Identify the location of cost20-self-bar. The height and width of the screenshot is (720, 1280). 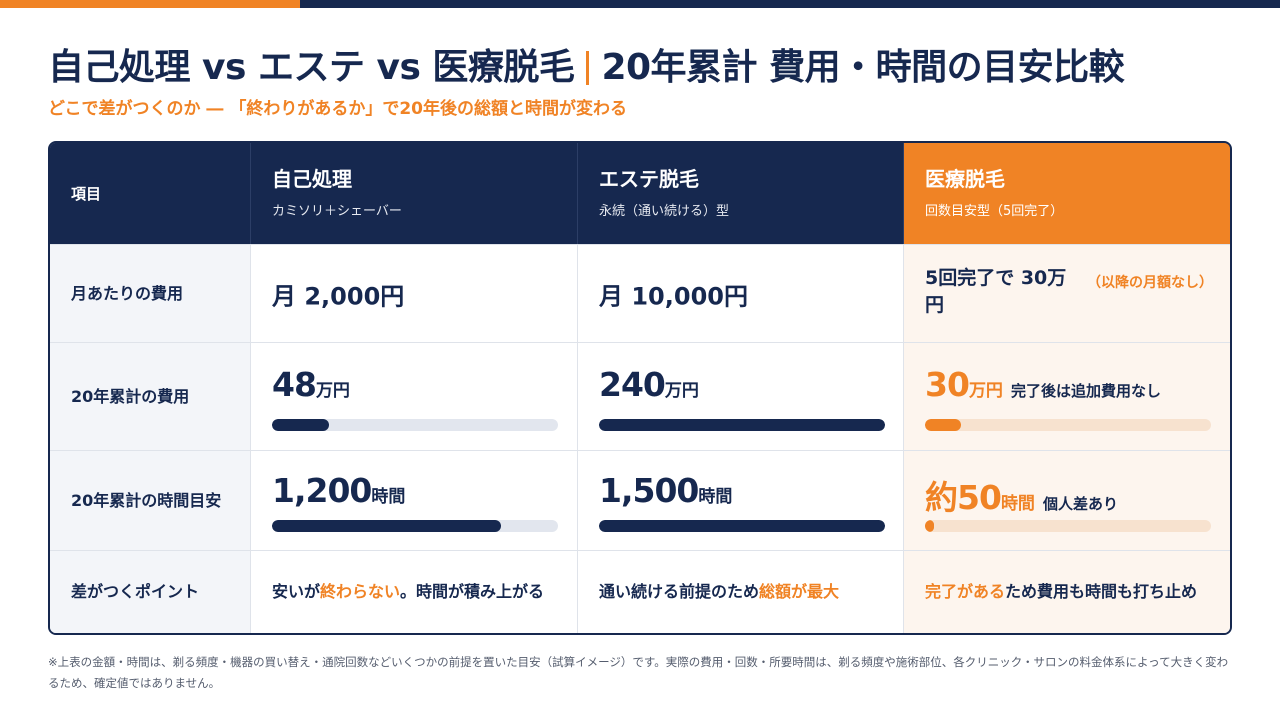
(301, 425).